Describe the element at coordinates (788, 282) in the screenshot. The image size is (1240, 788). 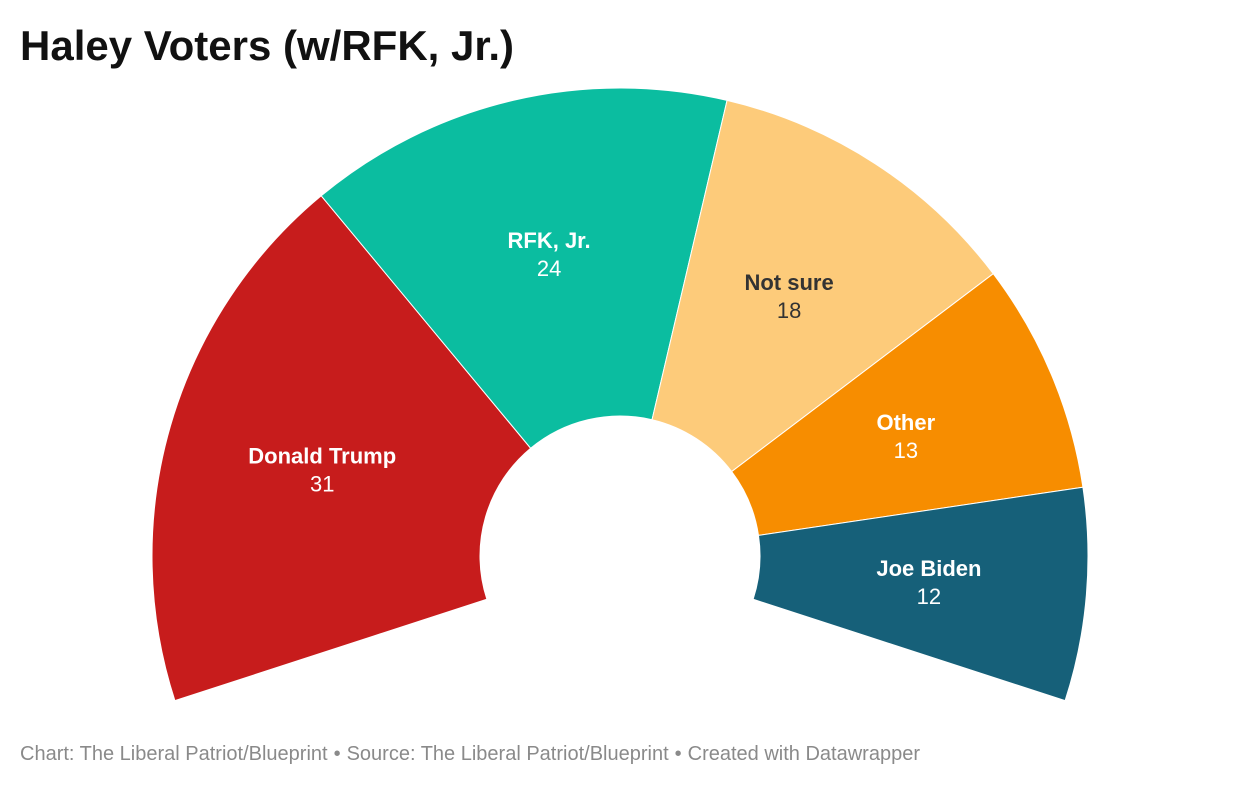
I see `slice-label-not-sure: Not sure` at that location.